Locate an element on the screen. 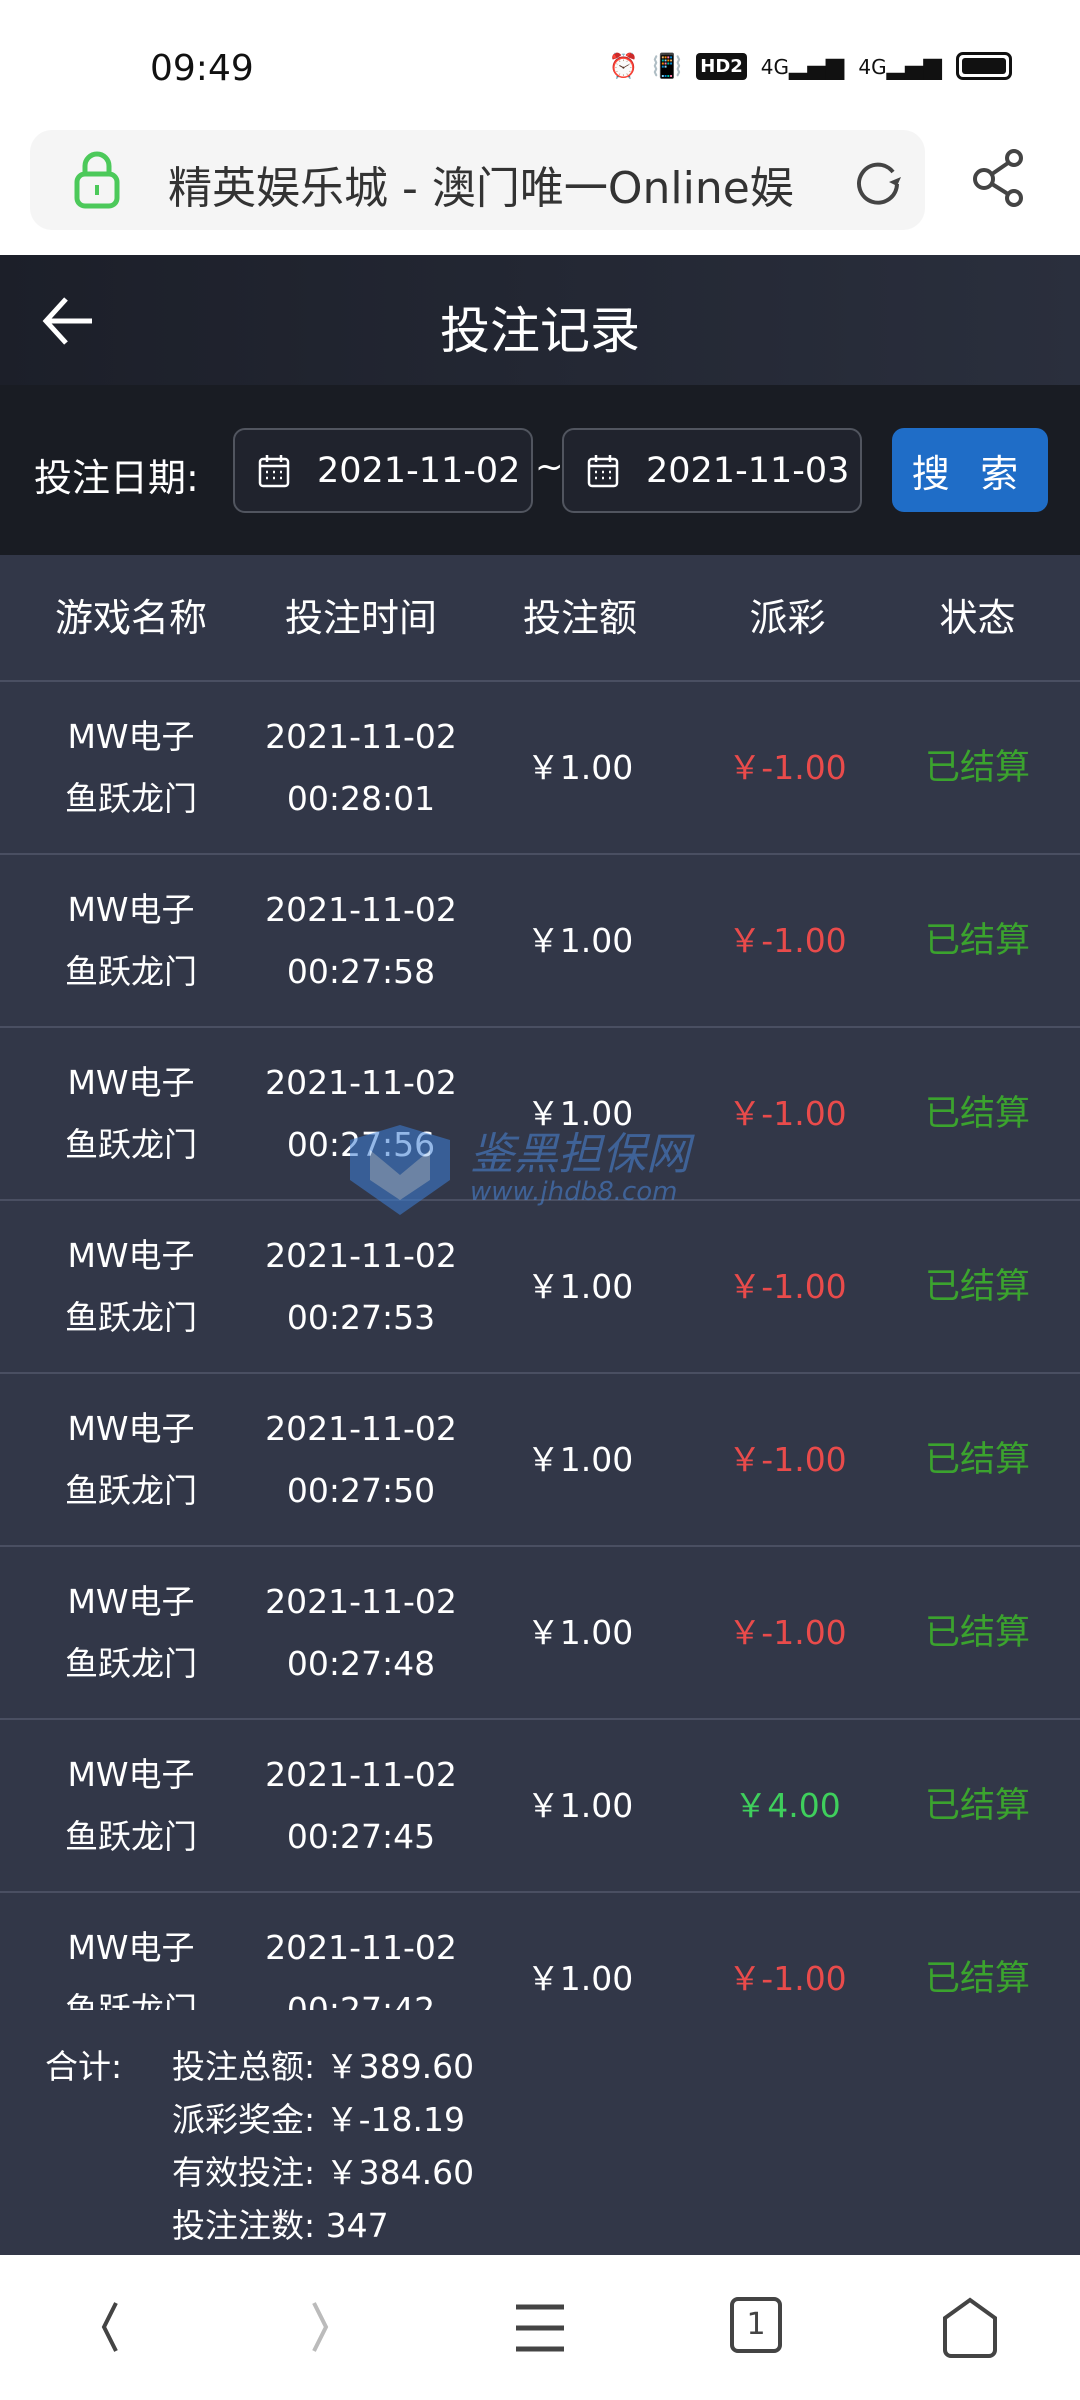  share-icon is located at coordinates (998, 178).